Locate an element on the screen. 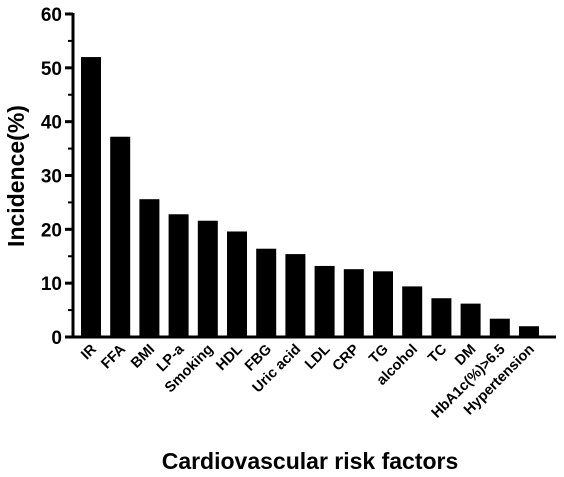 This screenshot has height=477, width=564. y-tick-label: 0 is located at coordinates (56, 338).